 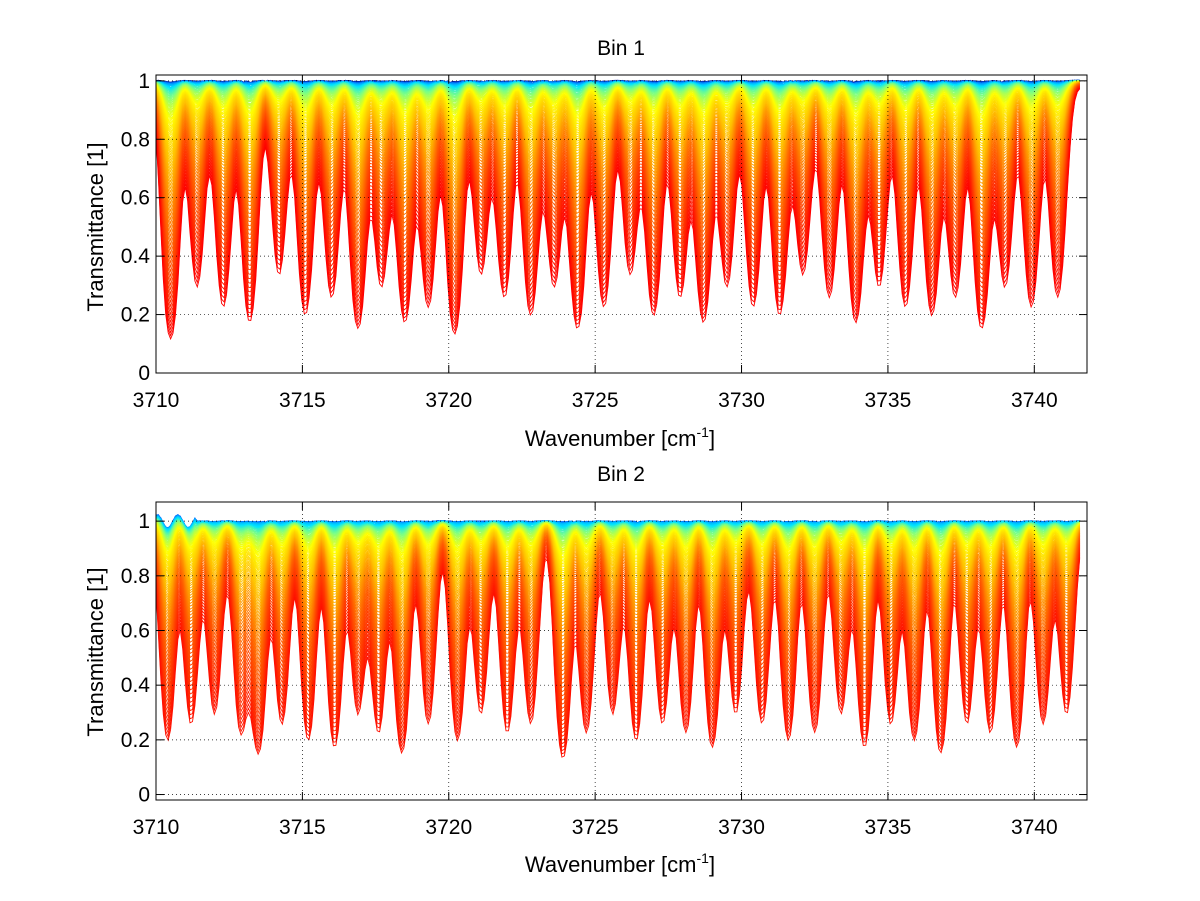 What do you see at coordinates (620, 863) in the screenshot?
I see `panel-2-x-axis-label: Wavenumber [cm-1]` at bounding box center [620, 863].